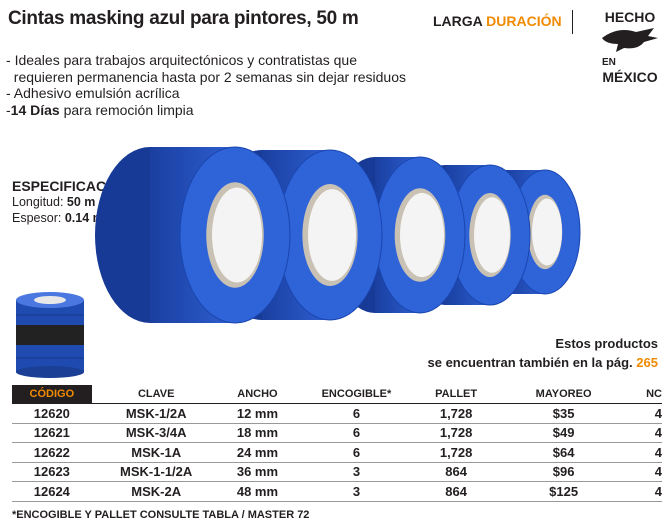 The width and height of the screenshot is (671, 529). What do you see at coordinates (156, 413) in the screenshot?
I see `table-cell: MSK-1/2A` at bounding box center [156, 413].